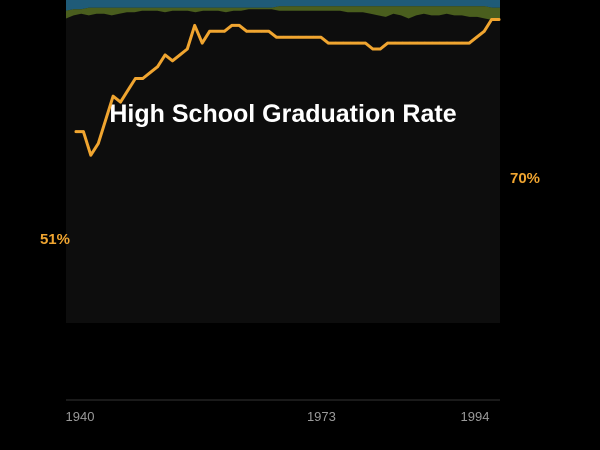 The image size is (600, 450). I want to click on top-band-area, so click(283, 5).